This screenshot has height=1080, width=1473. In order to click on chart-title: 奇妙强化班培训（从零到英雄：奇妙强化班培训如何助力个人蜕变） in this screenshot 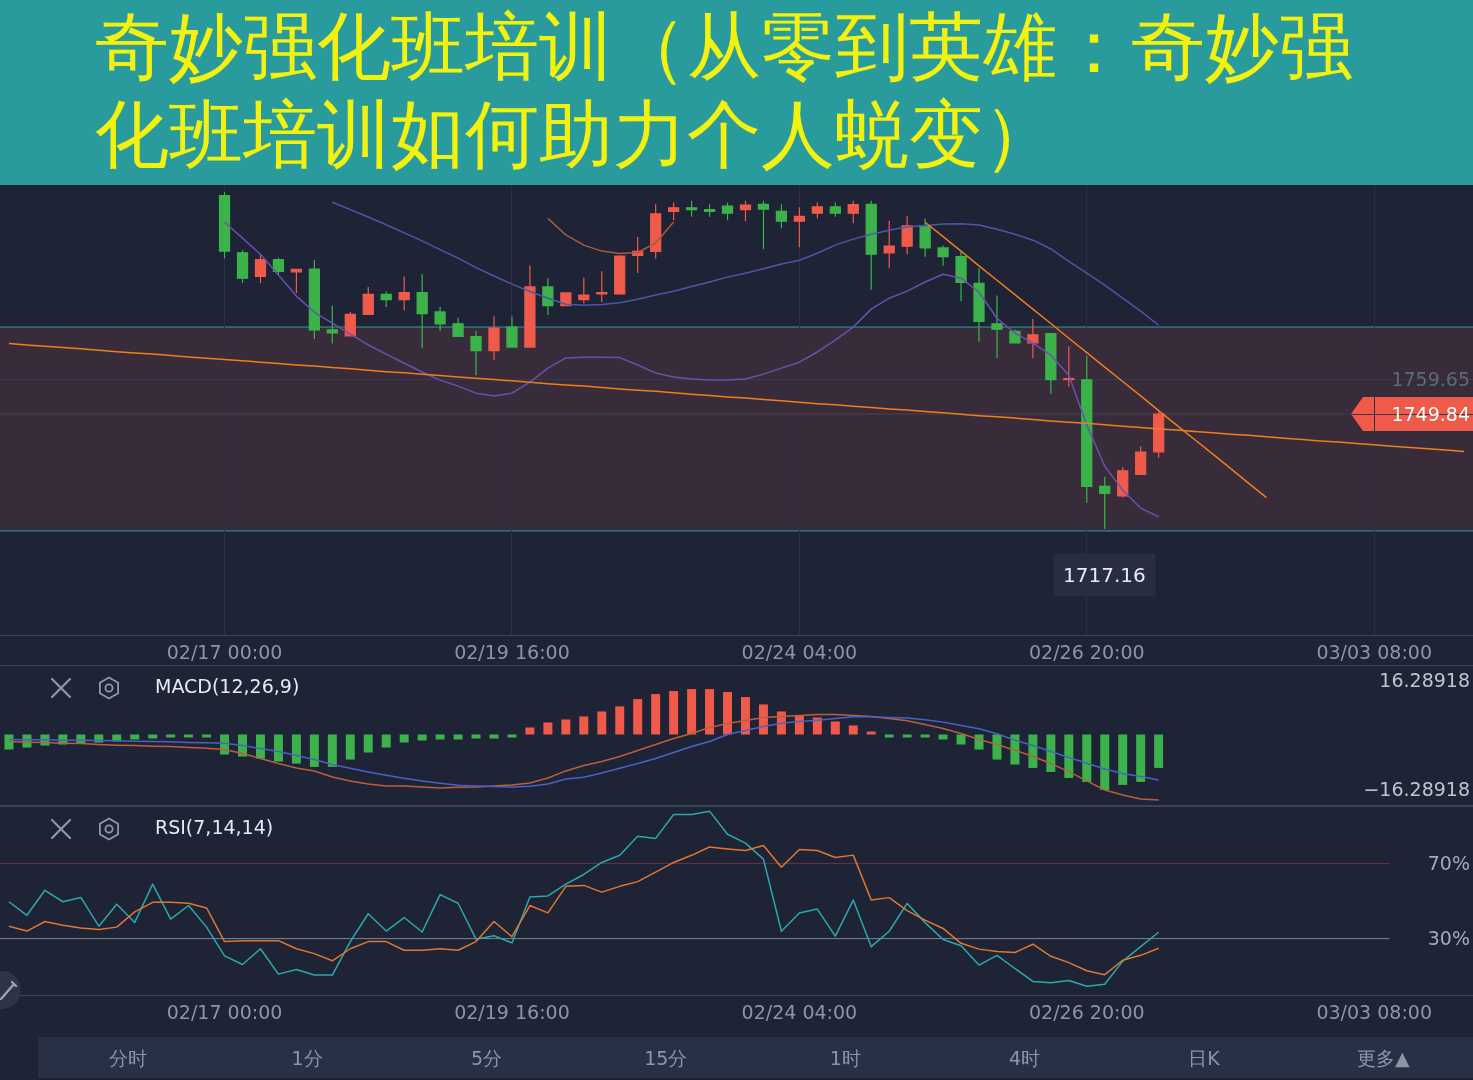, I will do `click(724, 90)`.